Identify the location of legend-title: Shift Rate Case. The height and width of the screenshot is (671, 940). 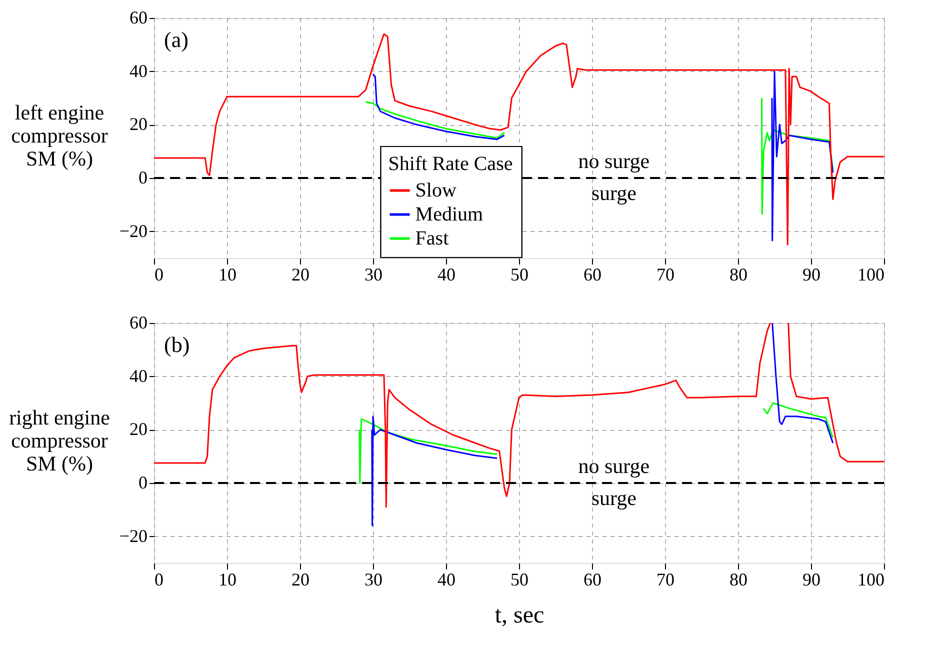
(450, 164).